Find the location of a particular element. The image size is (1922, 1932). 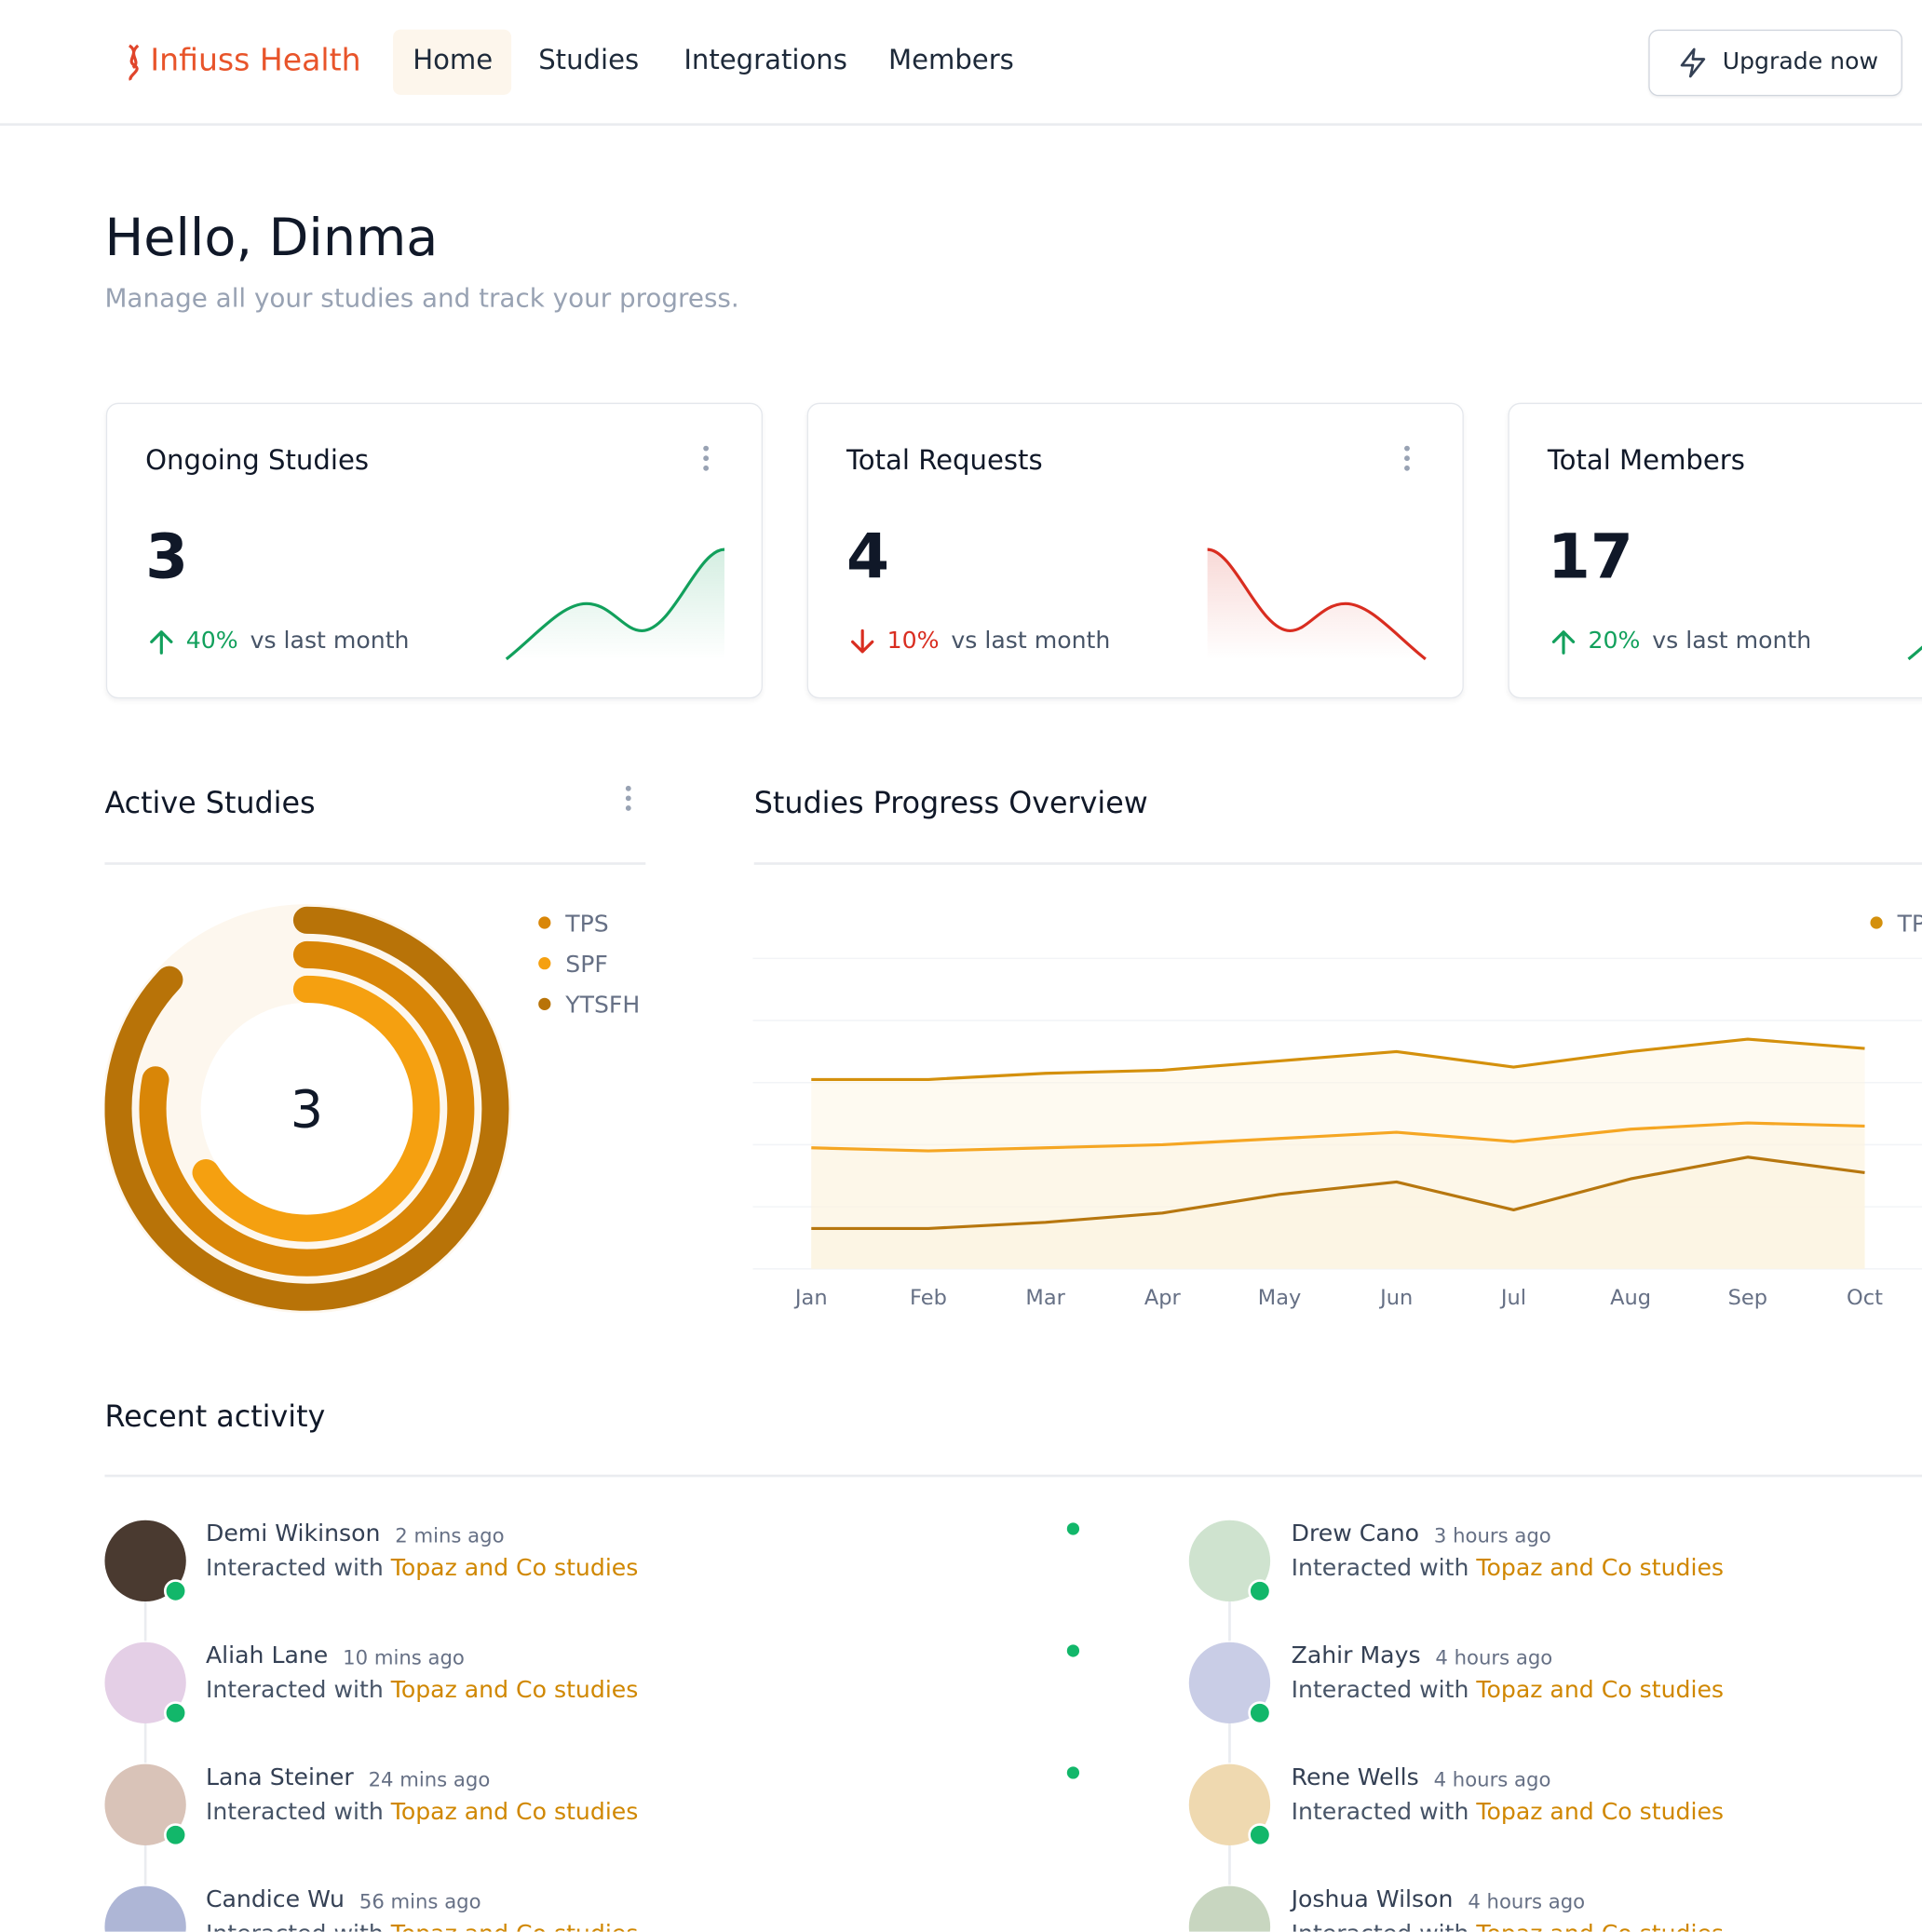

x-tick-label: Aug is located at coordinates (1630, 1298).